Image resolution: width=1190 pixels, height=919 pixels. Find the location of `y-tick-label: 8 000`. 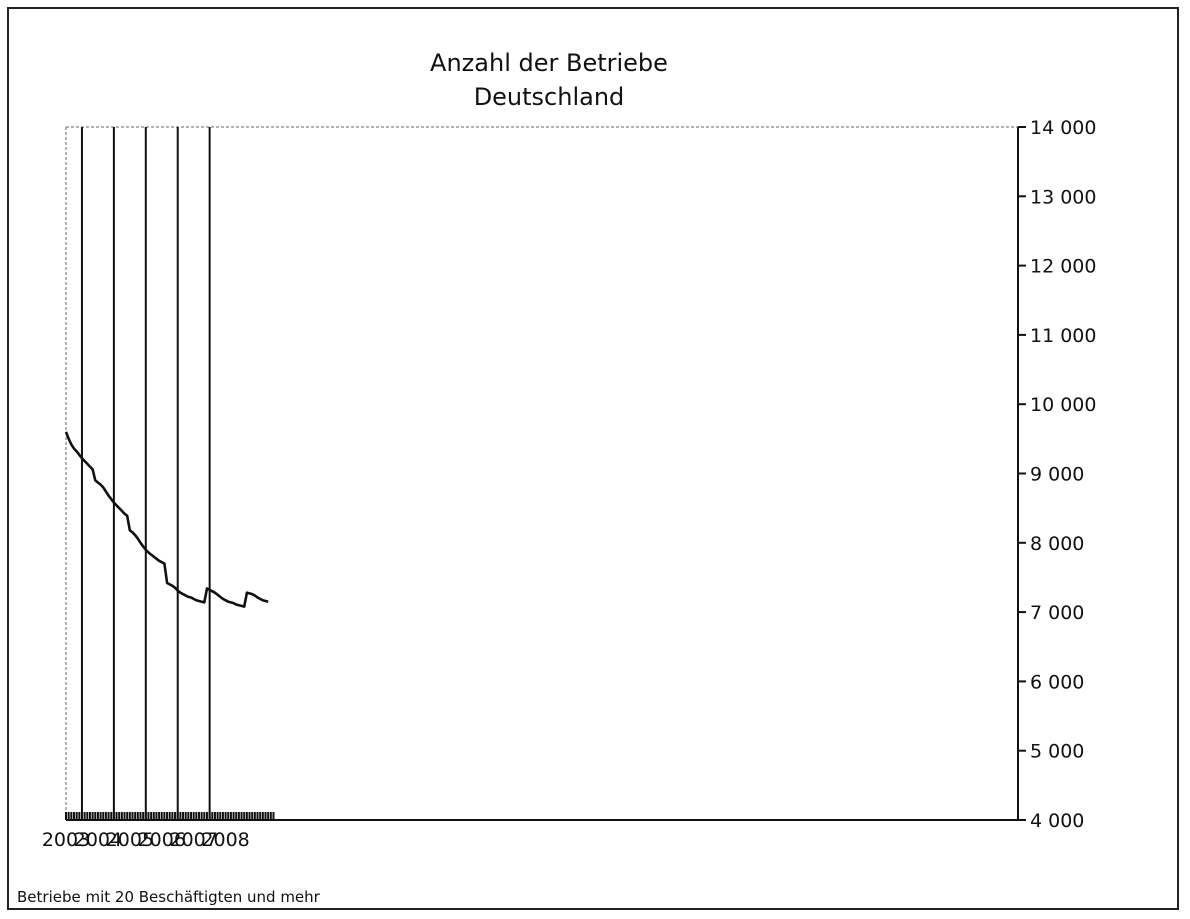

y-tick-label: 8 000 is located at coordinates (1057, 544).